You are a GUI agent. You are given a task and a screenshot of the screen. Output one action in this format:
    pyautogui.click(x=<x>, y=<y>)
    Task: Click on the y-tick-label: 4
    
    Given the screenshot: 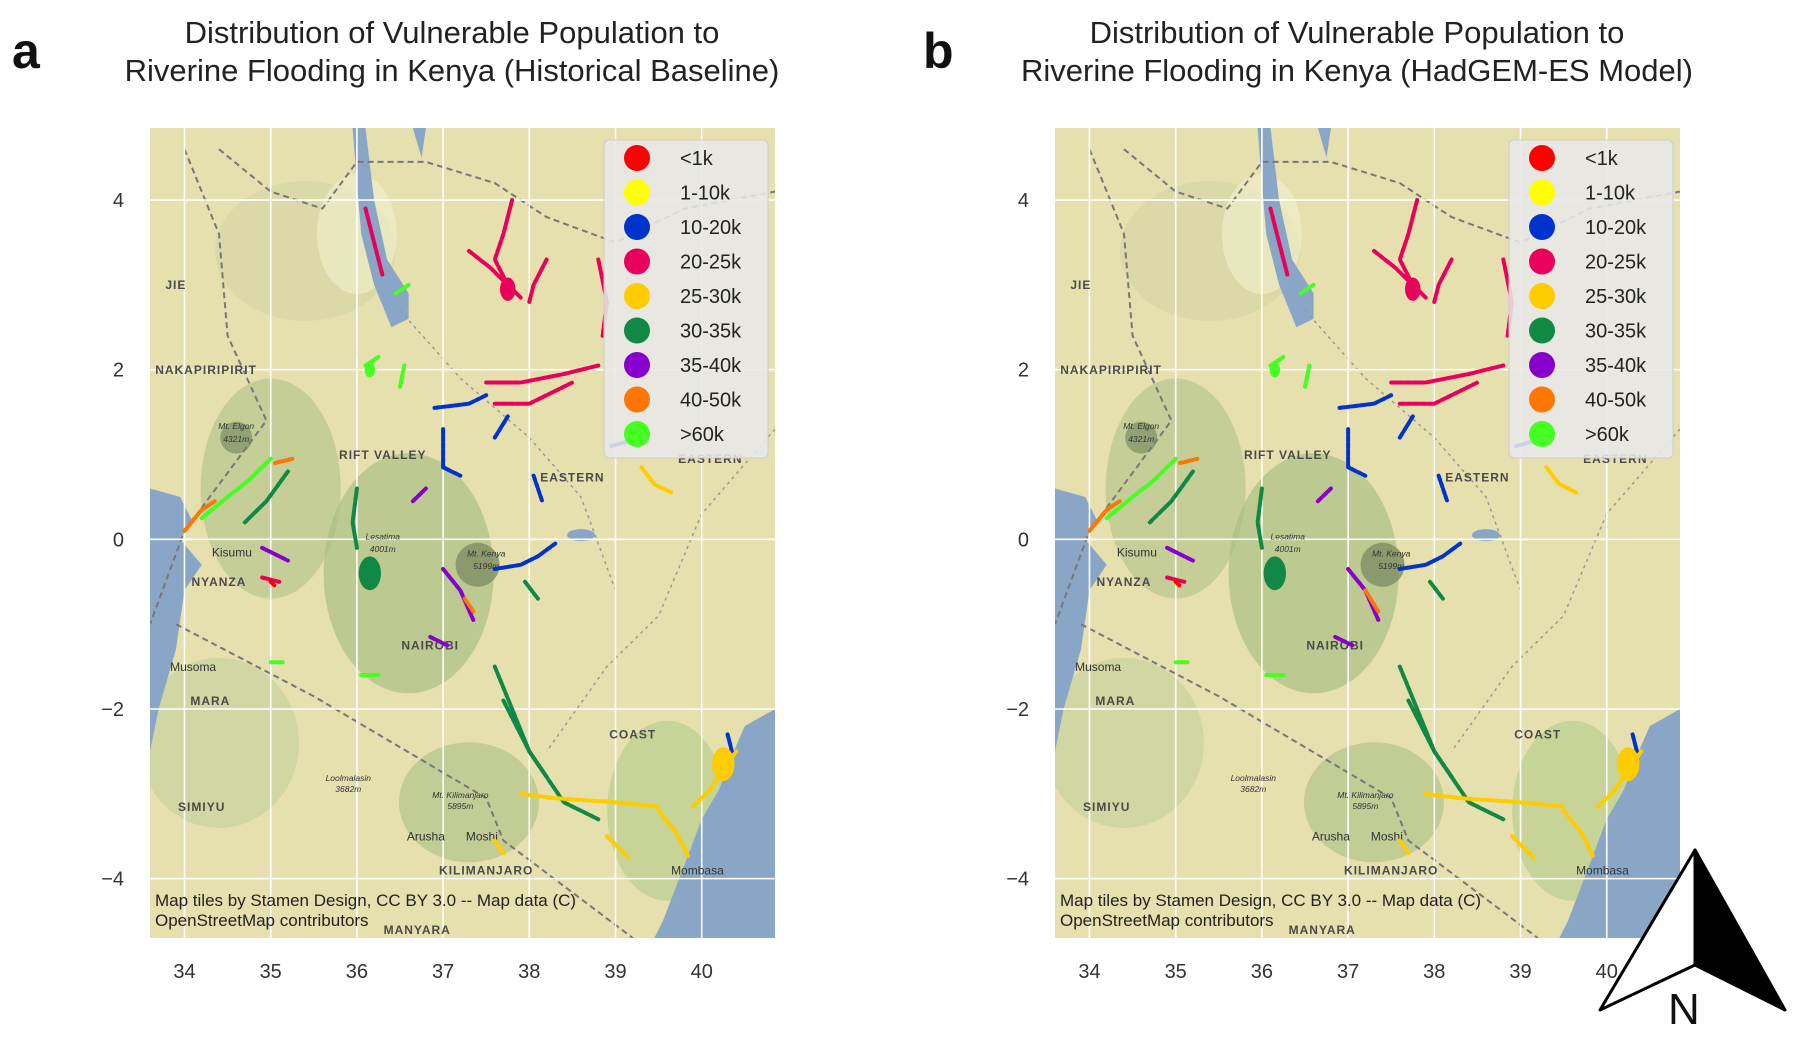 What is the action you would take?
    pyautogui.click(x=1023, y=201)
    